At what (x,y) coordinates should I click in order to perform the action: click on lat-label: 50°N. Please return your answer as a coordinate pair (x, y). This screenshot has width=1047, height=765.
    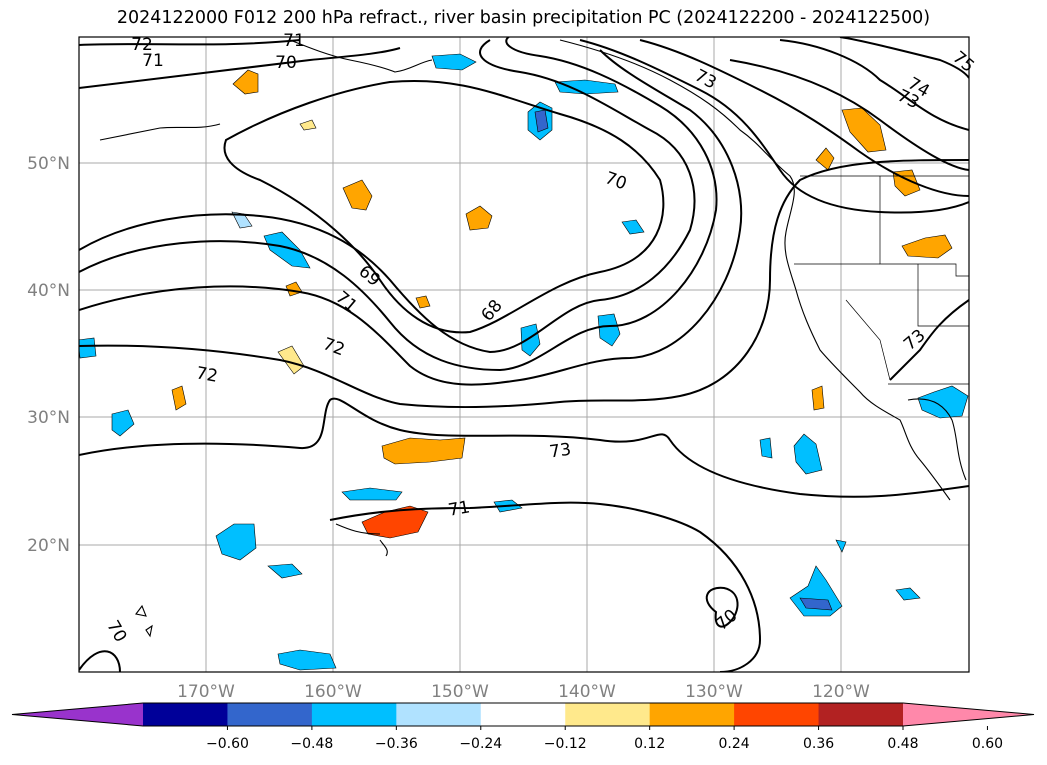
    Looking at the image, I should click on (48, 164).